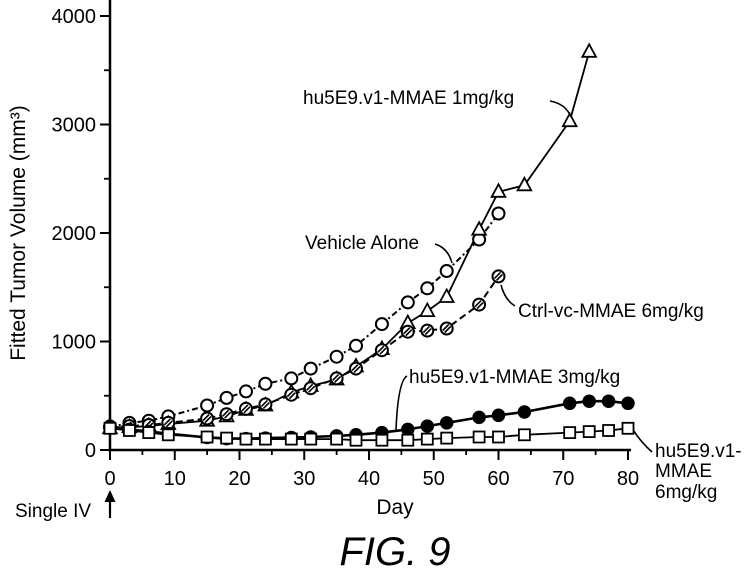 This screenshot has height=578, width=750. Describe the element at coordinates (514, 377) in the screenshot. I see `series-label-3mg: hu5E9.v1-MMAE 3mg/kg` at that location.